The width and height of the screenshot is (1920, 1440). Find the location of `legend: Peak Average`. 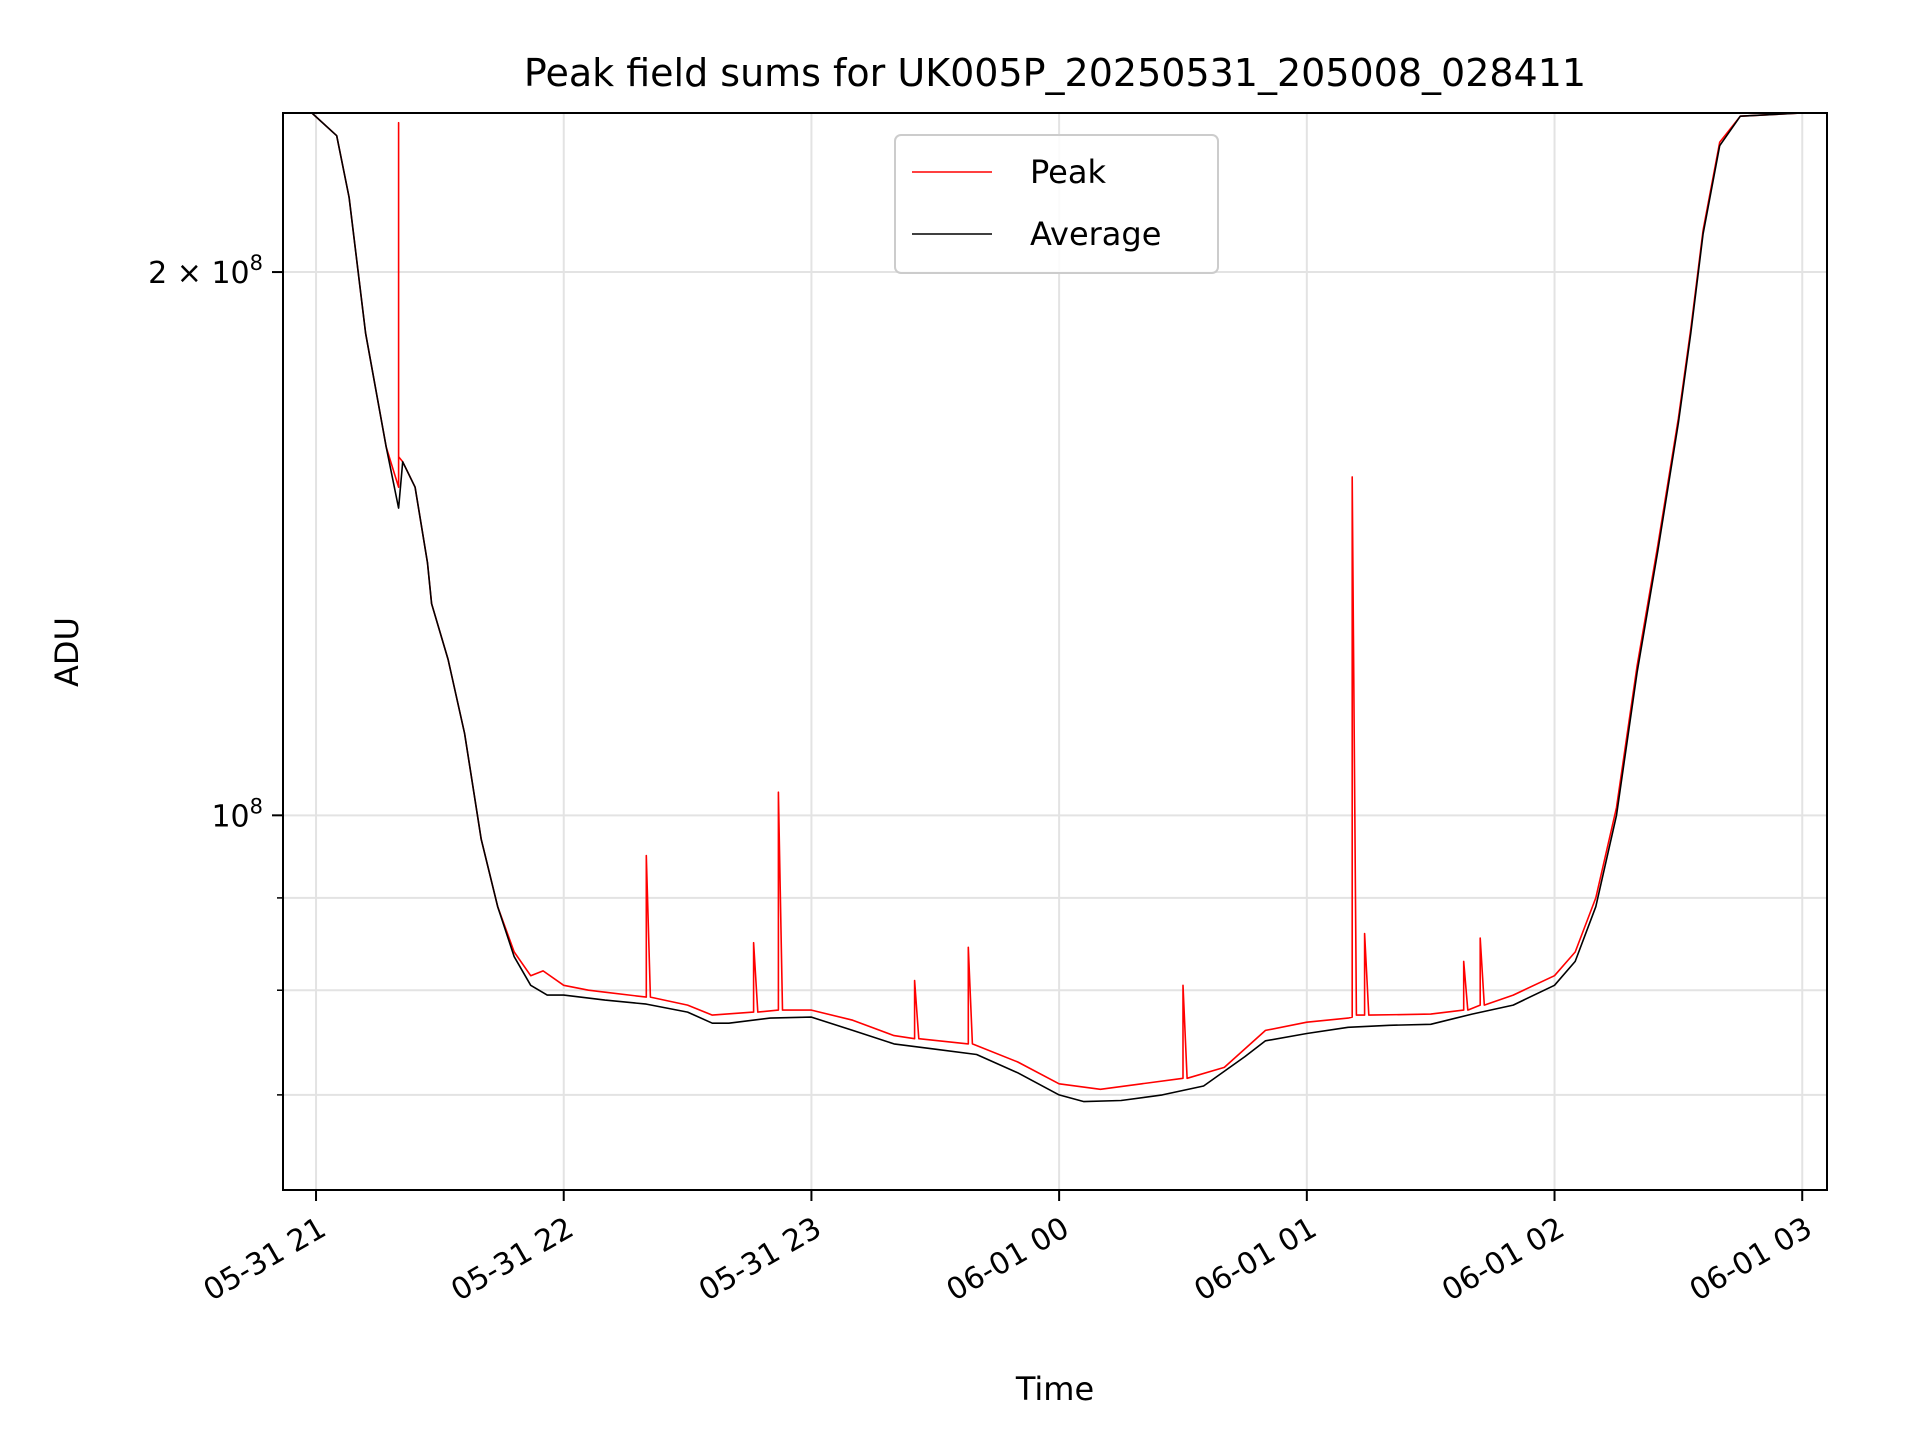

legend: Peak Average is located at coordinates (1056, 204).